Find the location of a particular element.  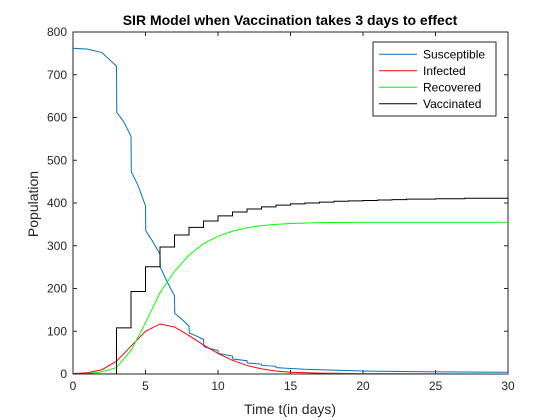

y-axis-label: Population is located at coordinates (33, 204).